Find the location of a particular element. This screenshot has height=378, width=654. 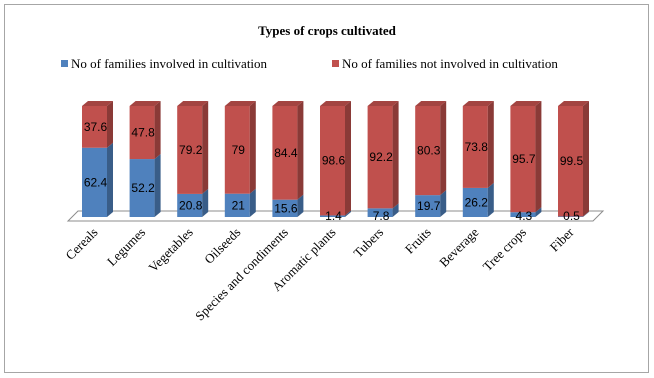

legend-label-involved: No of families involved in cultivation is located at coordinates (169, 63).